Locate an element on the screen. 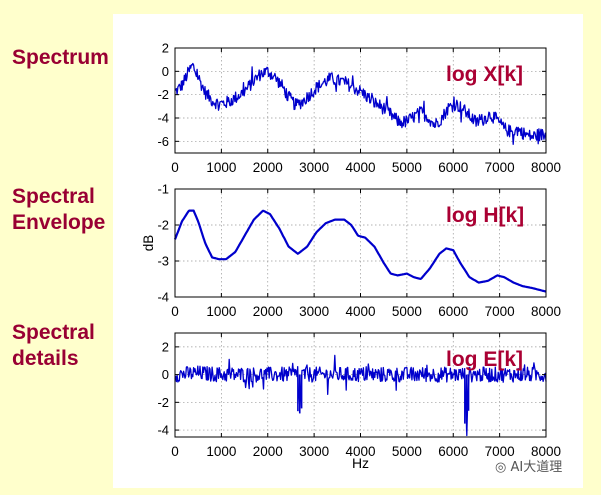 The width and height of the screenshot is (601, 495). wechat-icon: ◎ is located at coordinates (503, 467).